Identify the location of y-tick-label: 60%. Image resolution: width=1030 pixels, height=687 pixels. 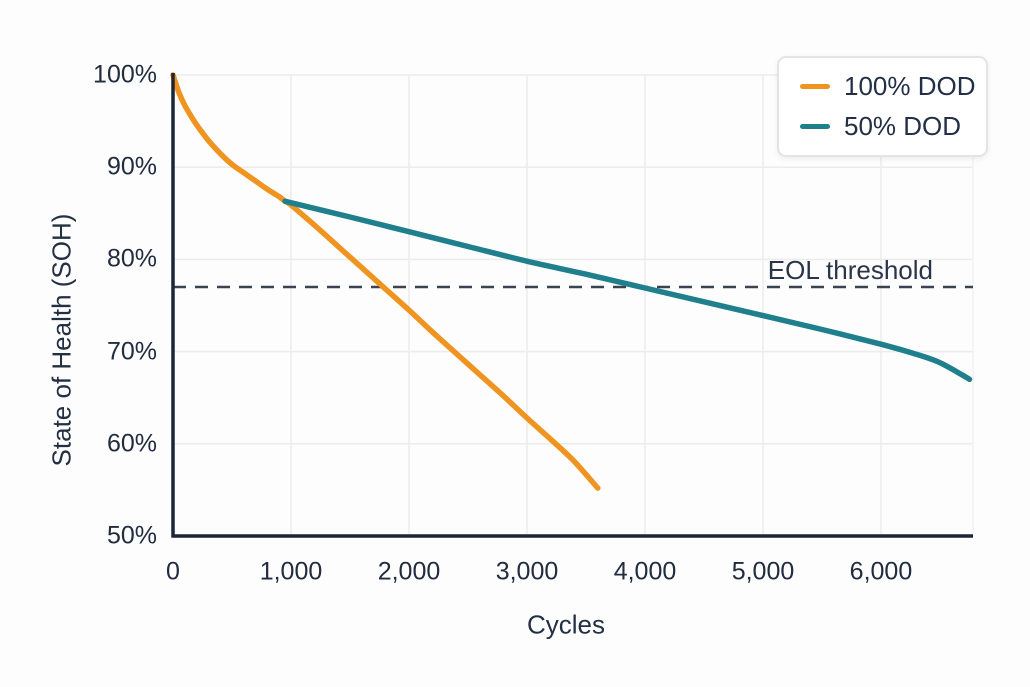
(131, 443).